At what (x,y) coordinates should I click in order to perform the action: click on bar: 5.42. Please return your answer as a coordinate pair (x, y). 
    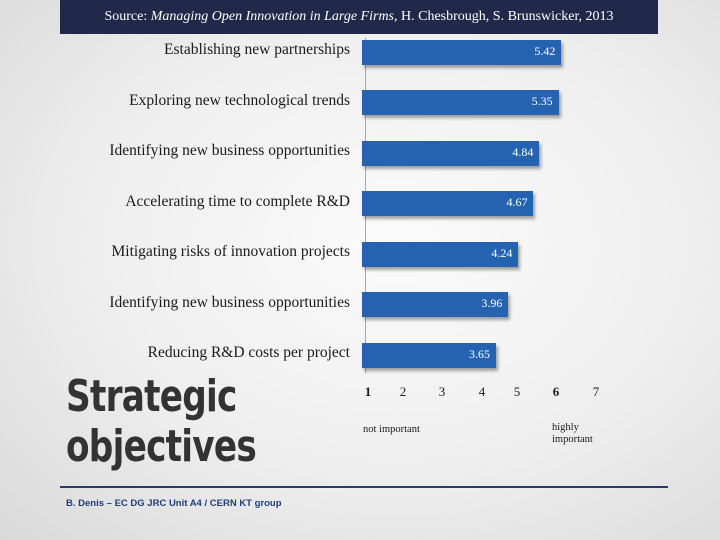
    Looking at the image, I should click on (462, 52).